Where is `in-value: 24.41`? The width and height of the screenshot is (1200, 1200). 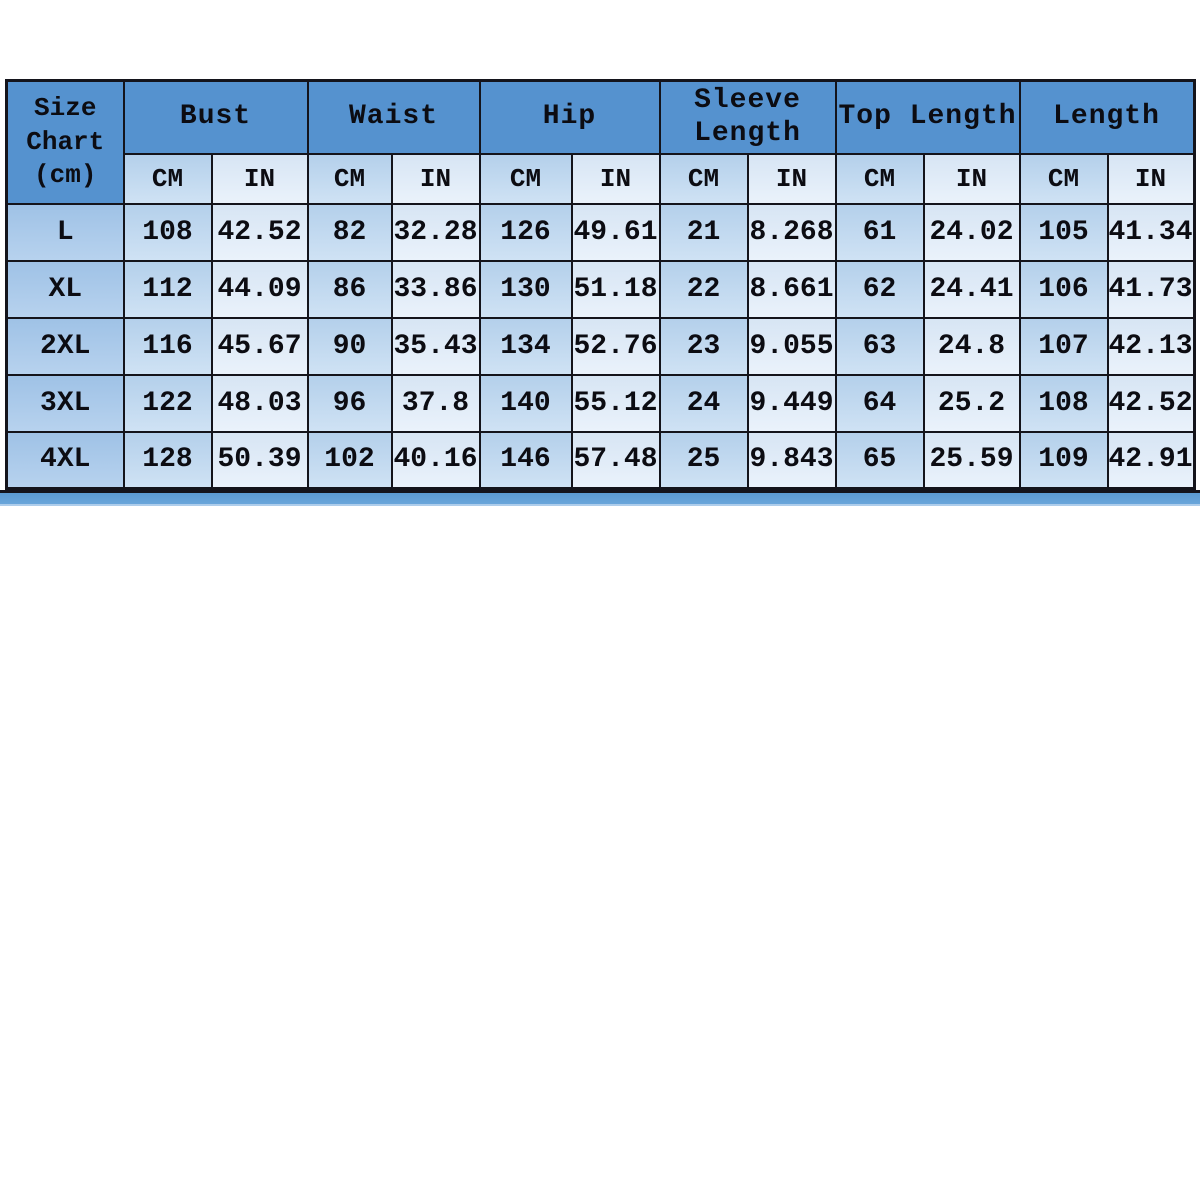
in-value: 24.41 is located at coordinates (971, 289).